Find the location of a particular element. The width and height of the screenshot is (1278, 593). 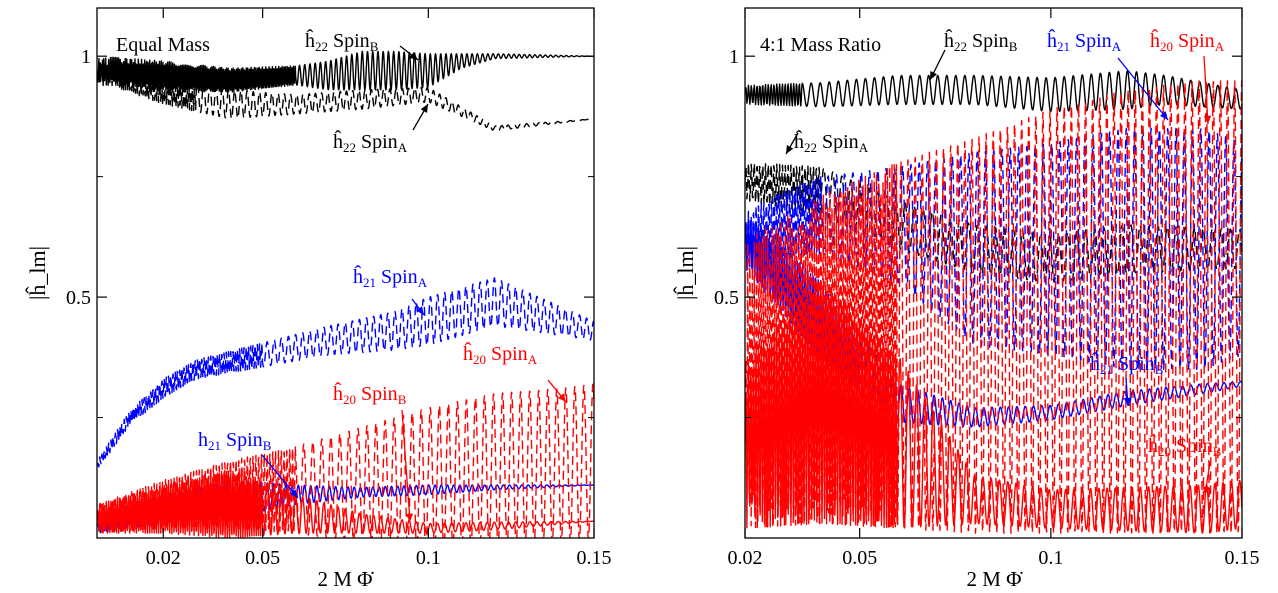

chart-title: 4:1 Mass Ratio is located at coordinates (820, 45).